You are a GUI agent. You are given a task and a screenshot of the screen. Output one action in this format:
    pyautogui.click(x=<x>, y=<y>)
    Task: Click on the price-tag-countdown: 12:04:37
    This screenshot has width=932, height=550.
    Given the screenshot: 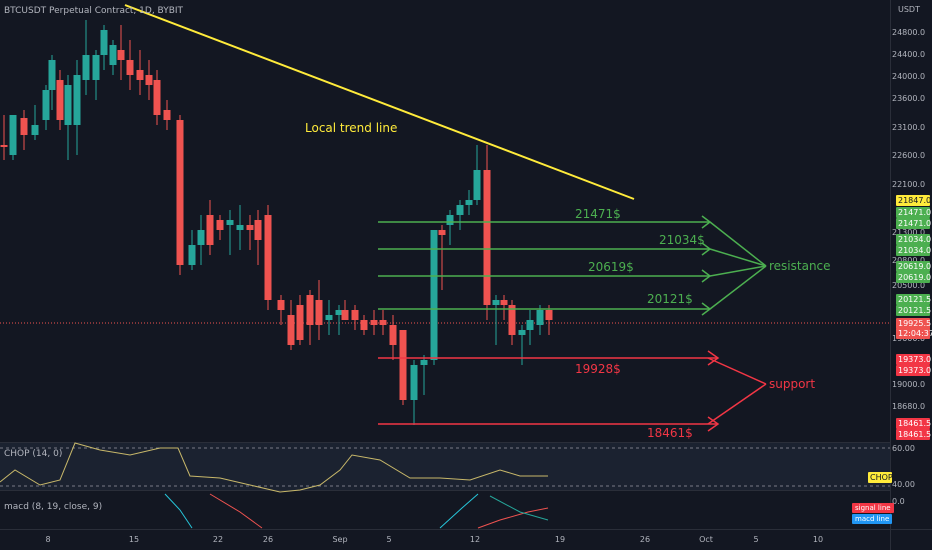 What is the action you would take?
    pyautogui.click(x=914, y=333)
    